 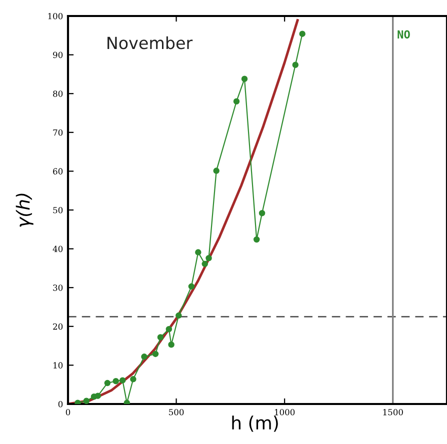 What do you see at coordinates (58, 287) in the screenshot?
I see `y-tick-label: 30` at bounding box center [58, 287].